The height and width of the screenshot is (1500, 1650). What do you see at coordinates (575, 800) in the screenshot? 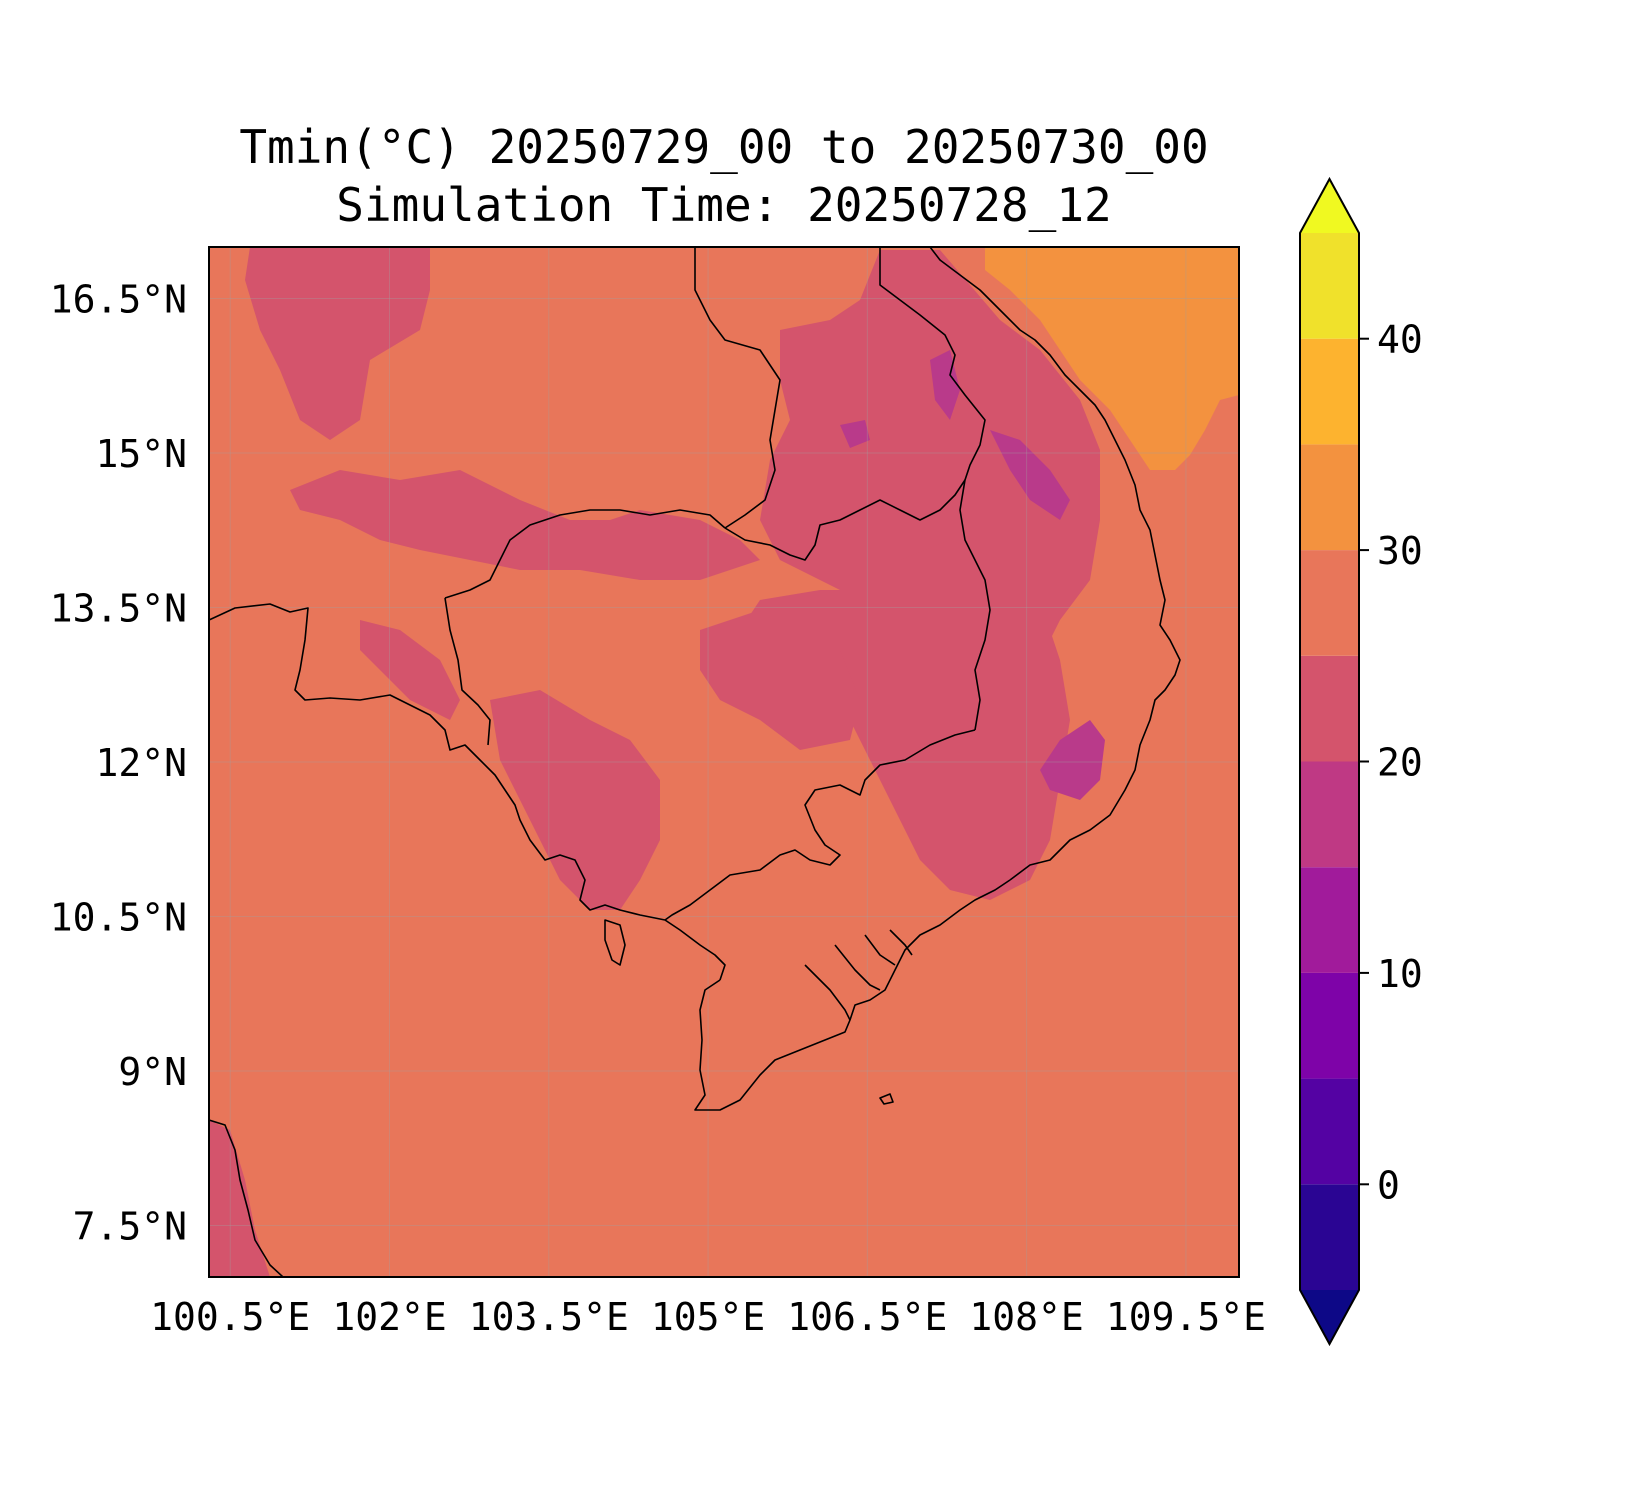
I see `cool-region-cardamom` at bounding box center [575, 800].